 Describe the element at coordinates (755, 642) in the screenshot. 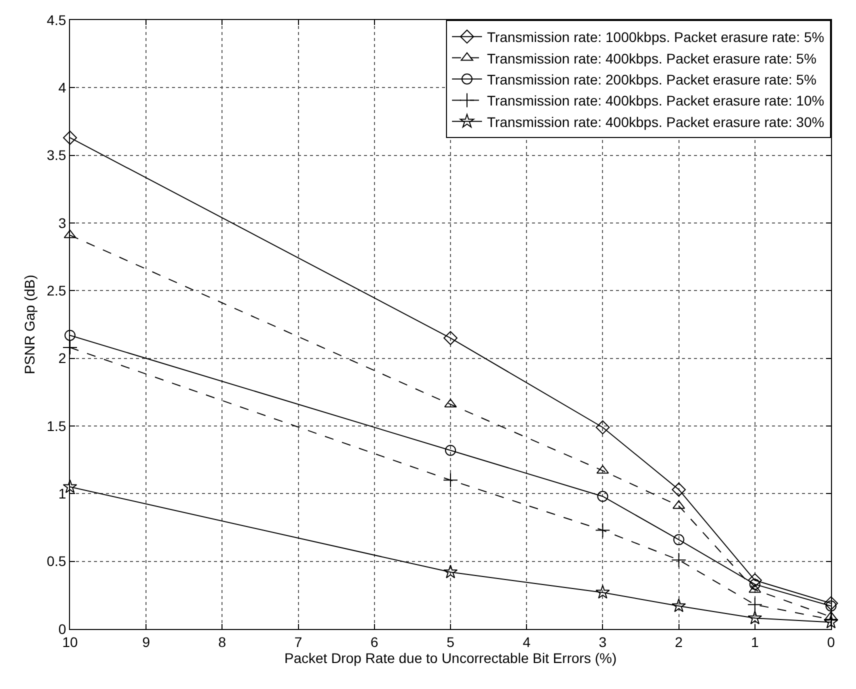

I see `x-tick-label: 1` at that location.